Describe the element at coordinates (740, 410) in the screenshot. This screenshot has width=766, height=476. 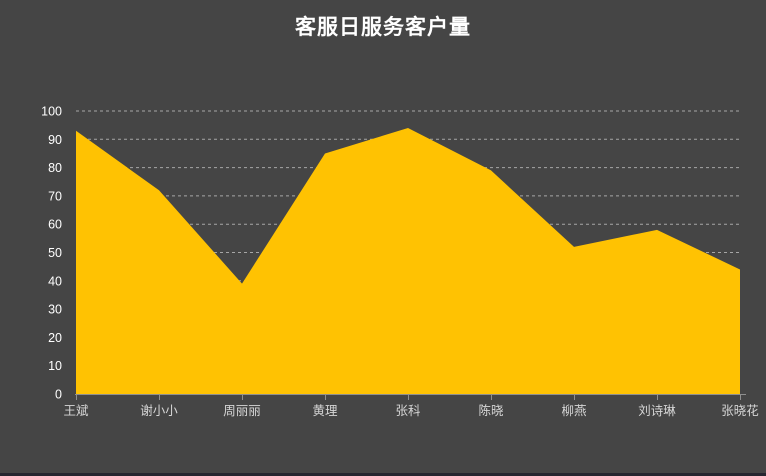
I see `x-axis-label: 张晓花` at that location.